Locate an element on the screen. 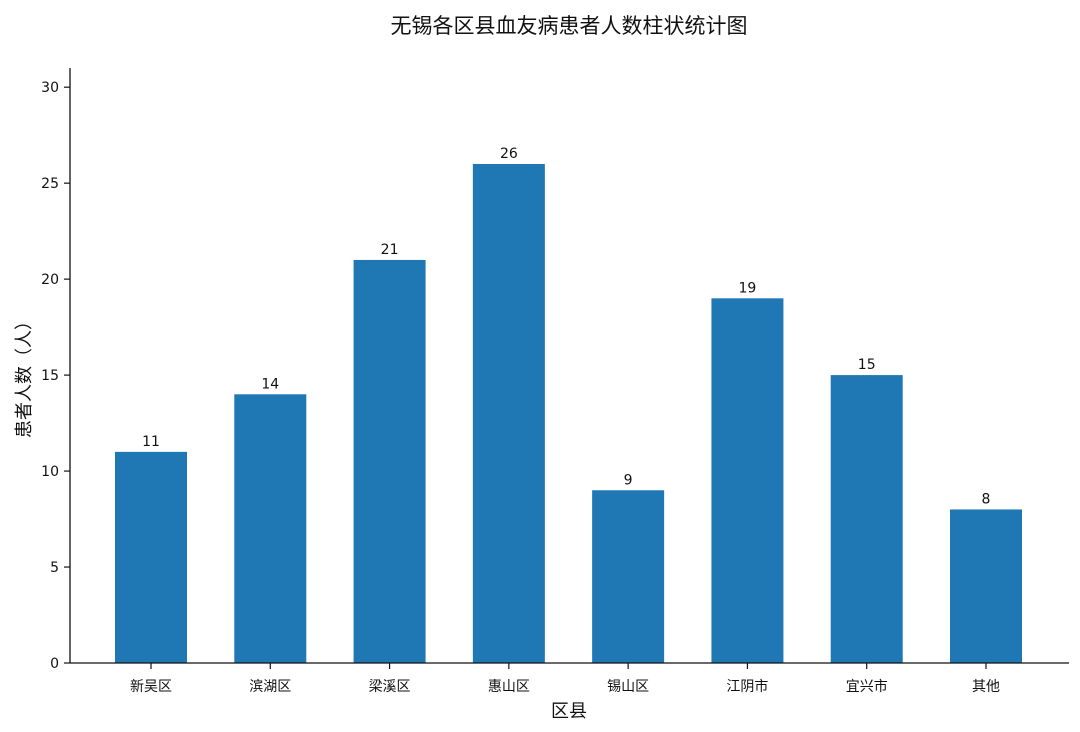 This screenshot has height=732, width=1080. bar-value-label: 9 is located at coordinates (628, 480).